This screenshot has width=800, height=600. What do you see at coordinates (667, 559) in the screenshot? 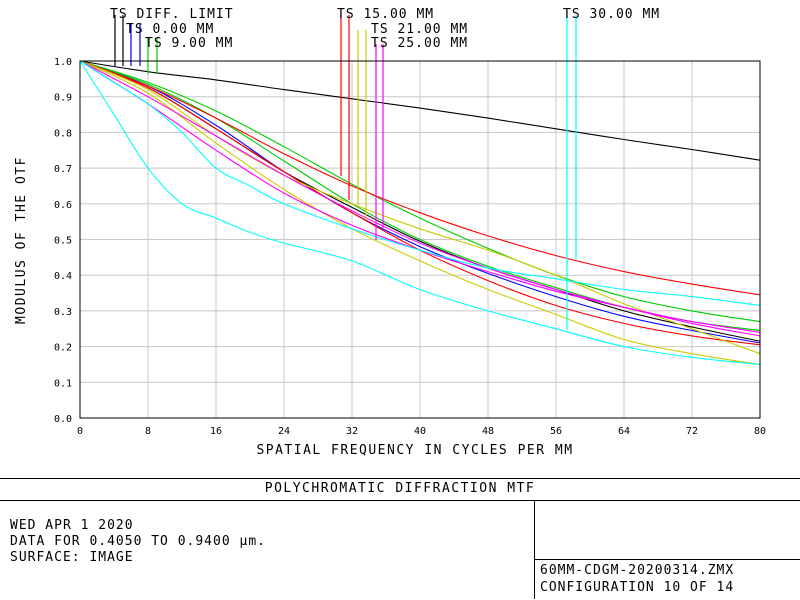
I see `info-divider-horizontal` at bounding box center [667, 559].